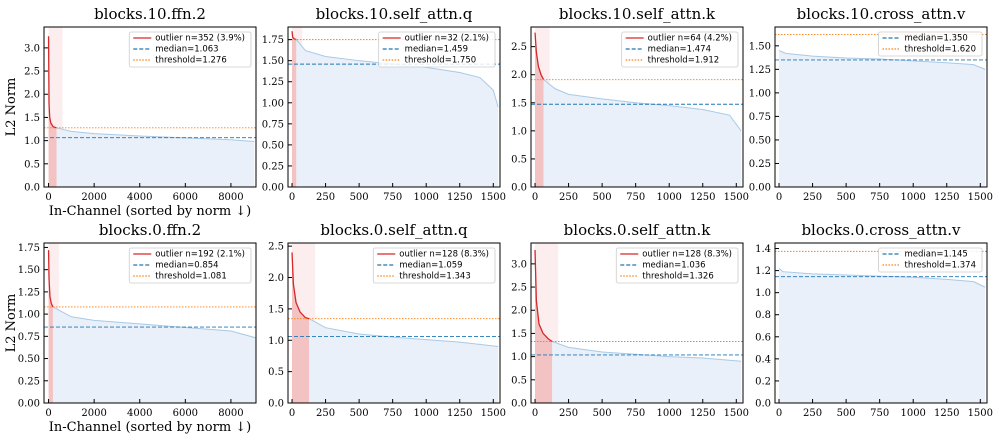  Describe the element at coordinates (678, 277) in the screenshot. I see `legend-label: threshold=1.326` at that location.